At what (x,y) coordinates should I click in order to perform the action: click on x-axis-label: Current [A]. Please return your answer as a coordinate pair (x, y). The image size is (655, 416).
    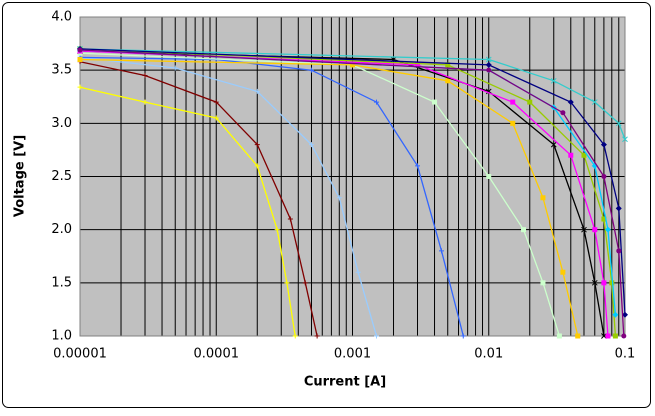
    Looking at the image, I should click on (345, 382).